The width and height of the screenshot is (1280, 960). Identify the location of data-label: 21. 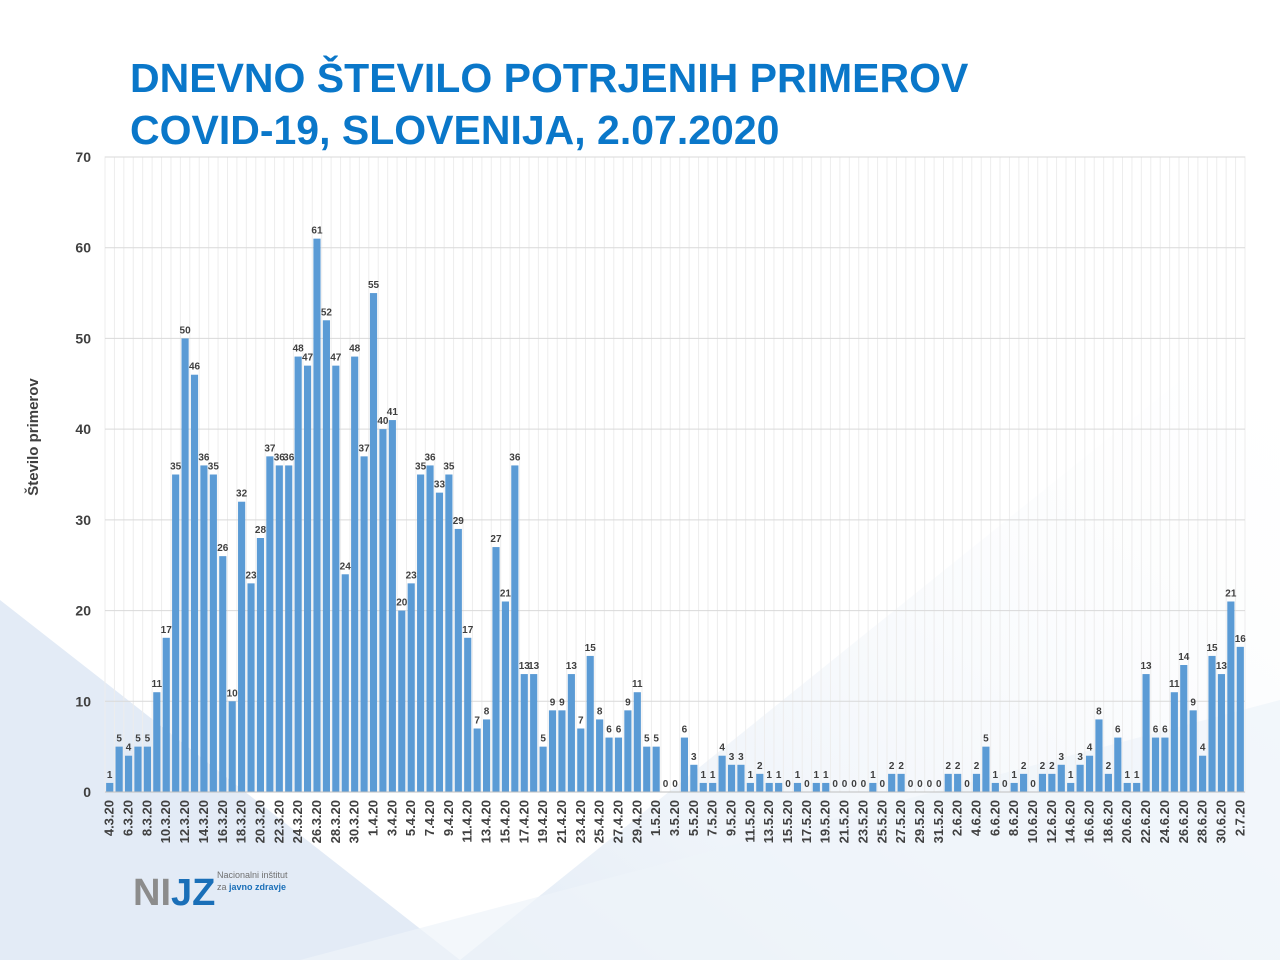
(506, 594).